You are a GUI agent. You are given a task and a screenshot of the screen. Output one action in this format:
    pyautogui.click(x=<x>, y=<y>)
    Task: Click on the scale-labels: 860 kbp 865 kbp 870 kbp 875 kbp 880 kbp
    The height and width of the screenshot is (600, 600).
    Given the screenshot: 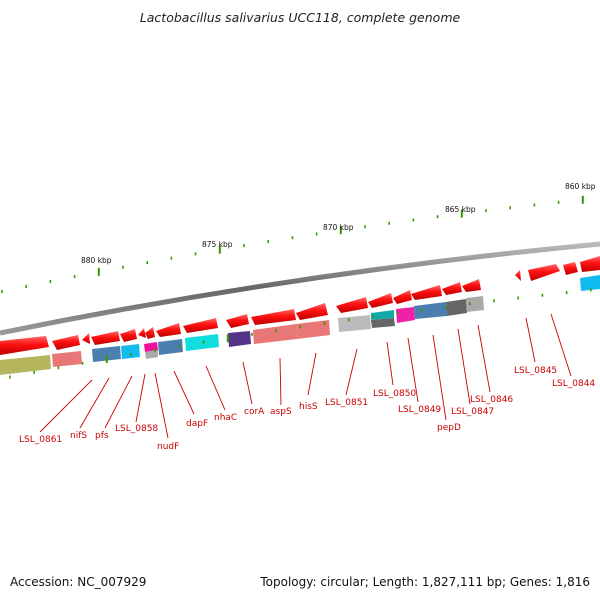 What is the action you would take?
    pyautogui.click(x=338, y=223)
    